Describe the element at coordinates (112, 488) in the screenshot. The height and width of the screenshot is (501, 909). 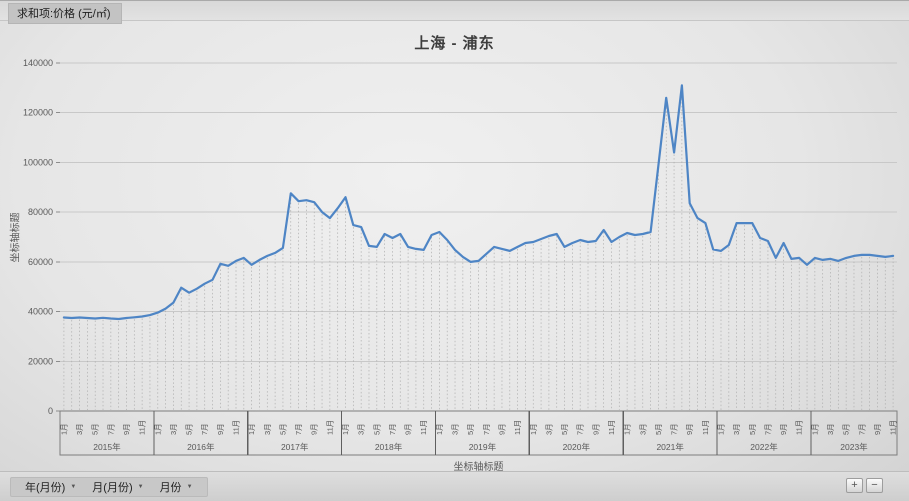
I see `field-button-month-group-label: 月(月份)` at that location.